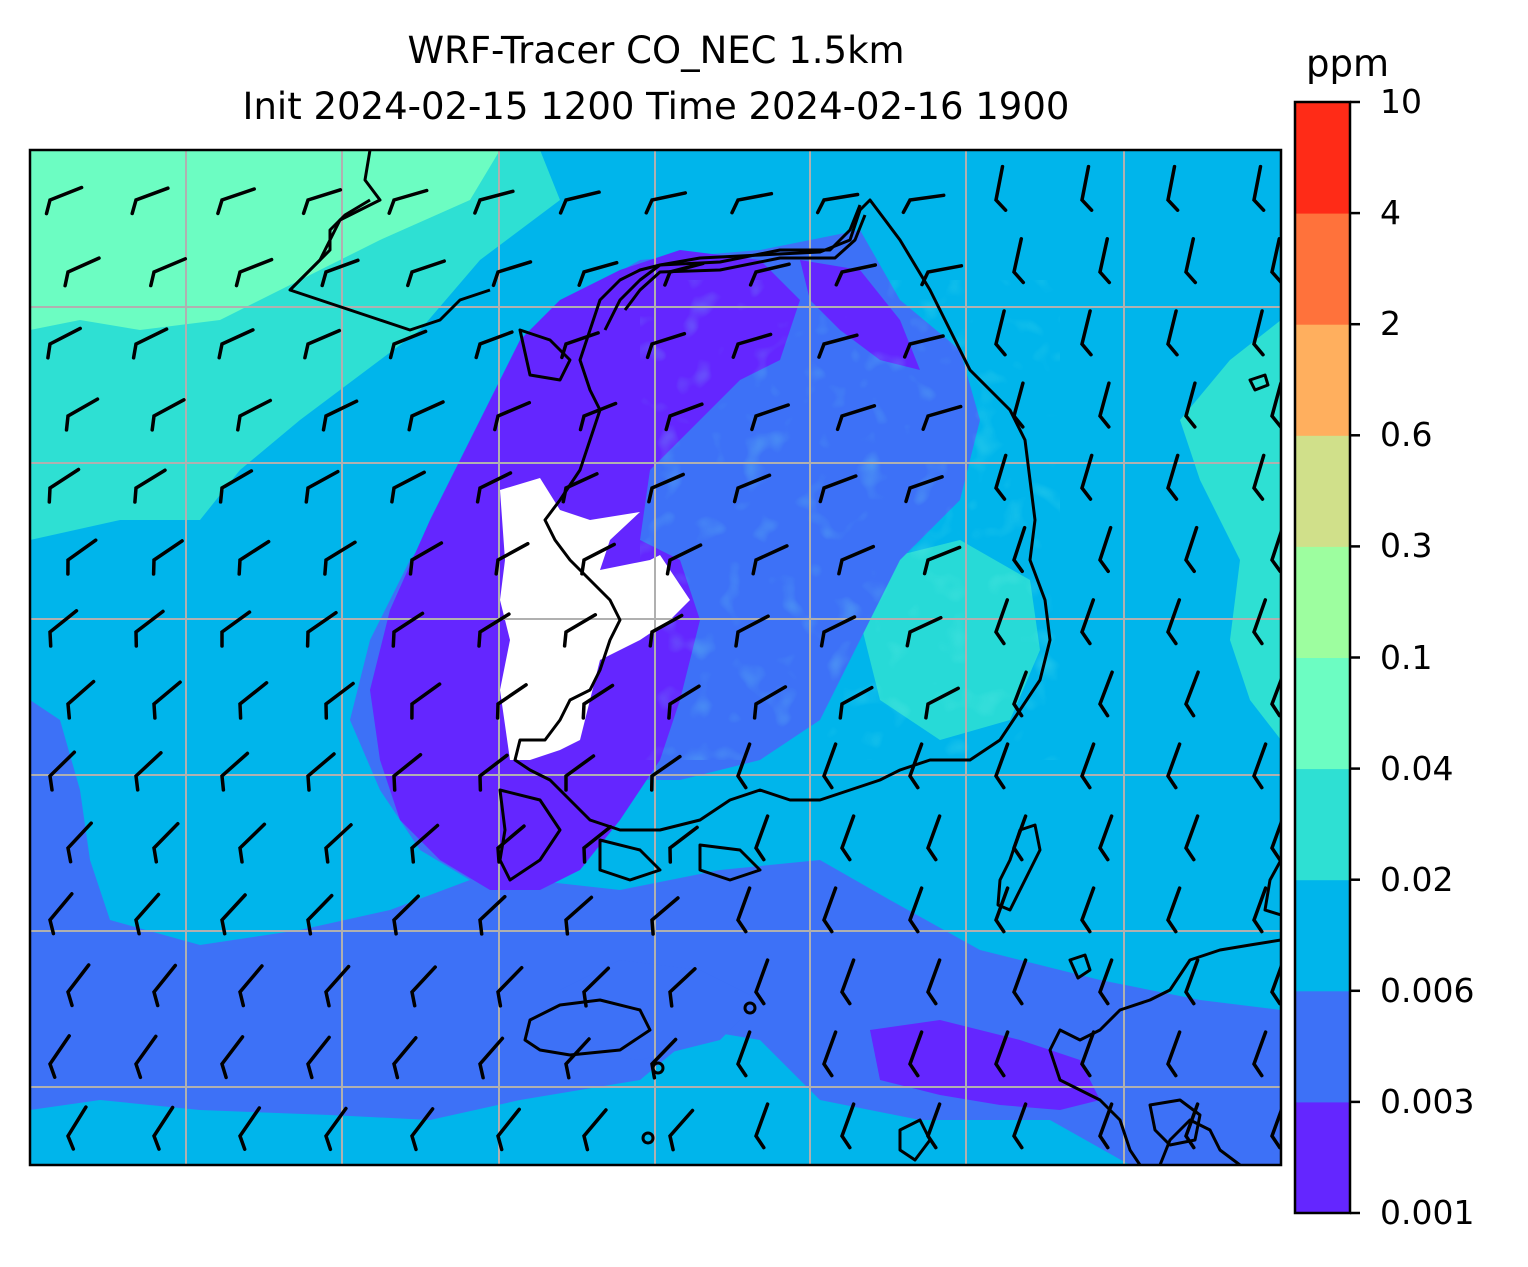 This screenshot has height=1267, width=1528. Describe the element at coordinates (545, 355) in the screenshot. I see `coastline-w-islands` at that location.